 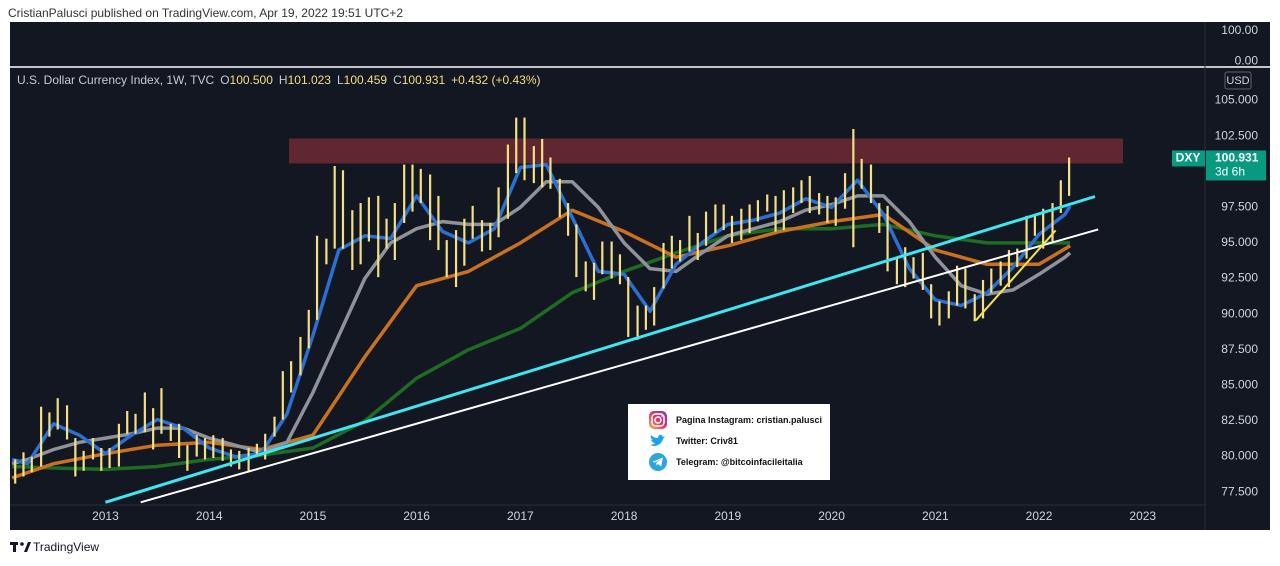 I want to click on trendline, so click(x=1016, y=275).